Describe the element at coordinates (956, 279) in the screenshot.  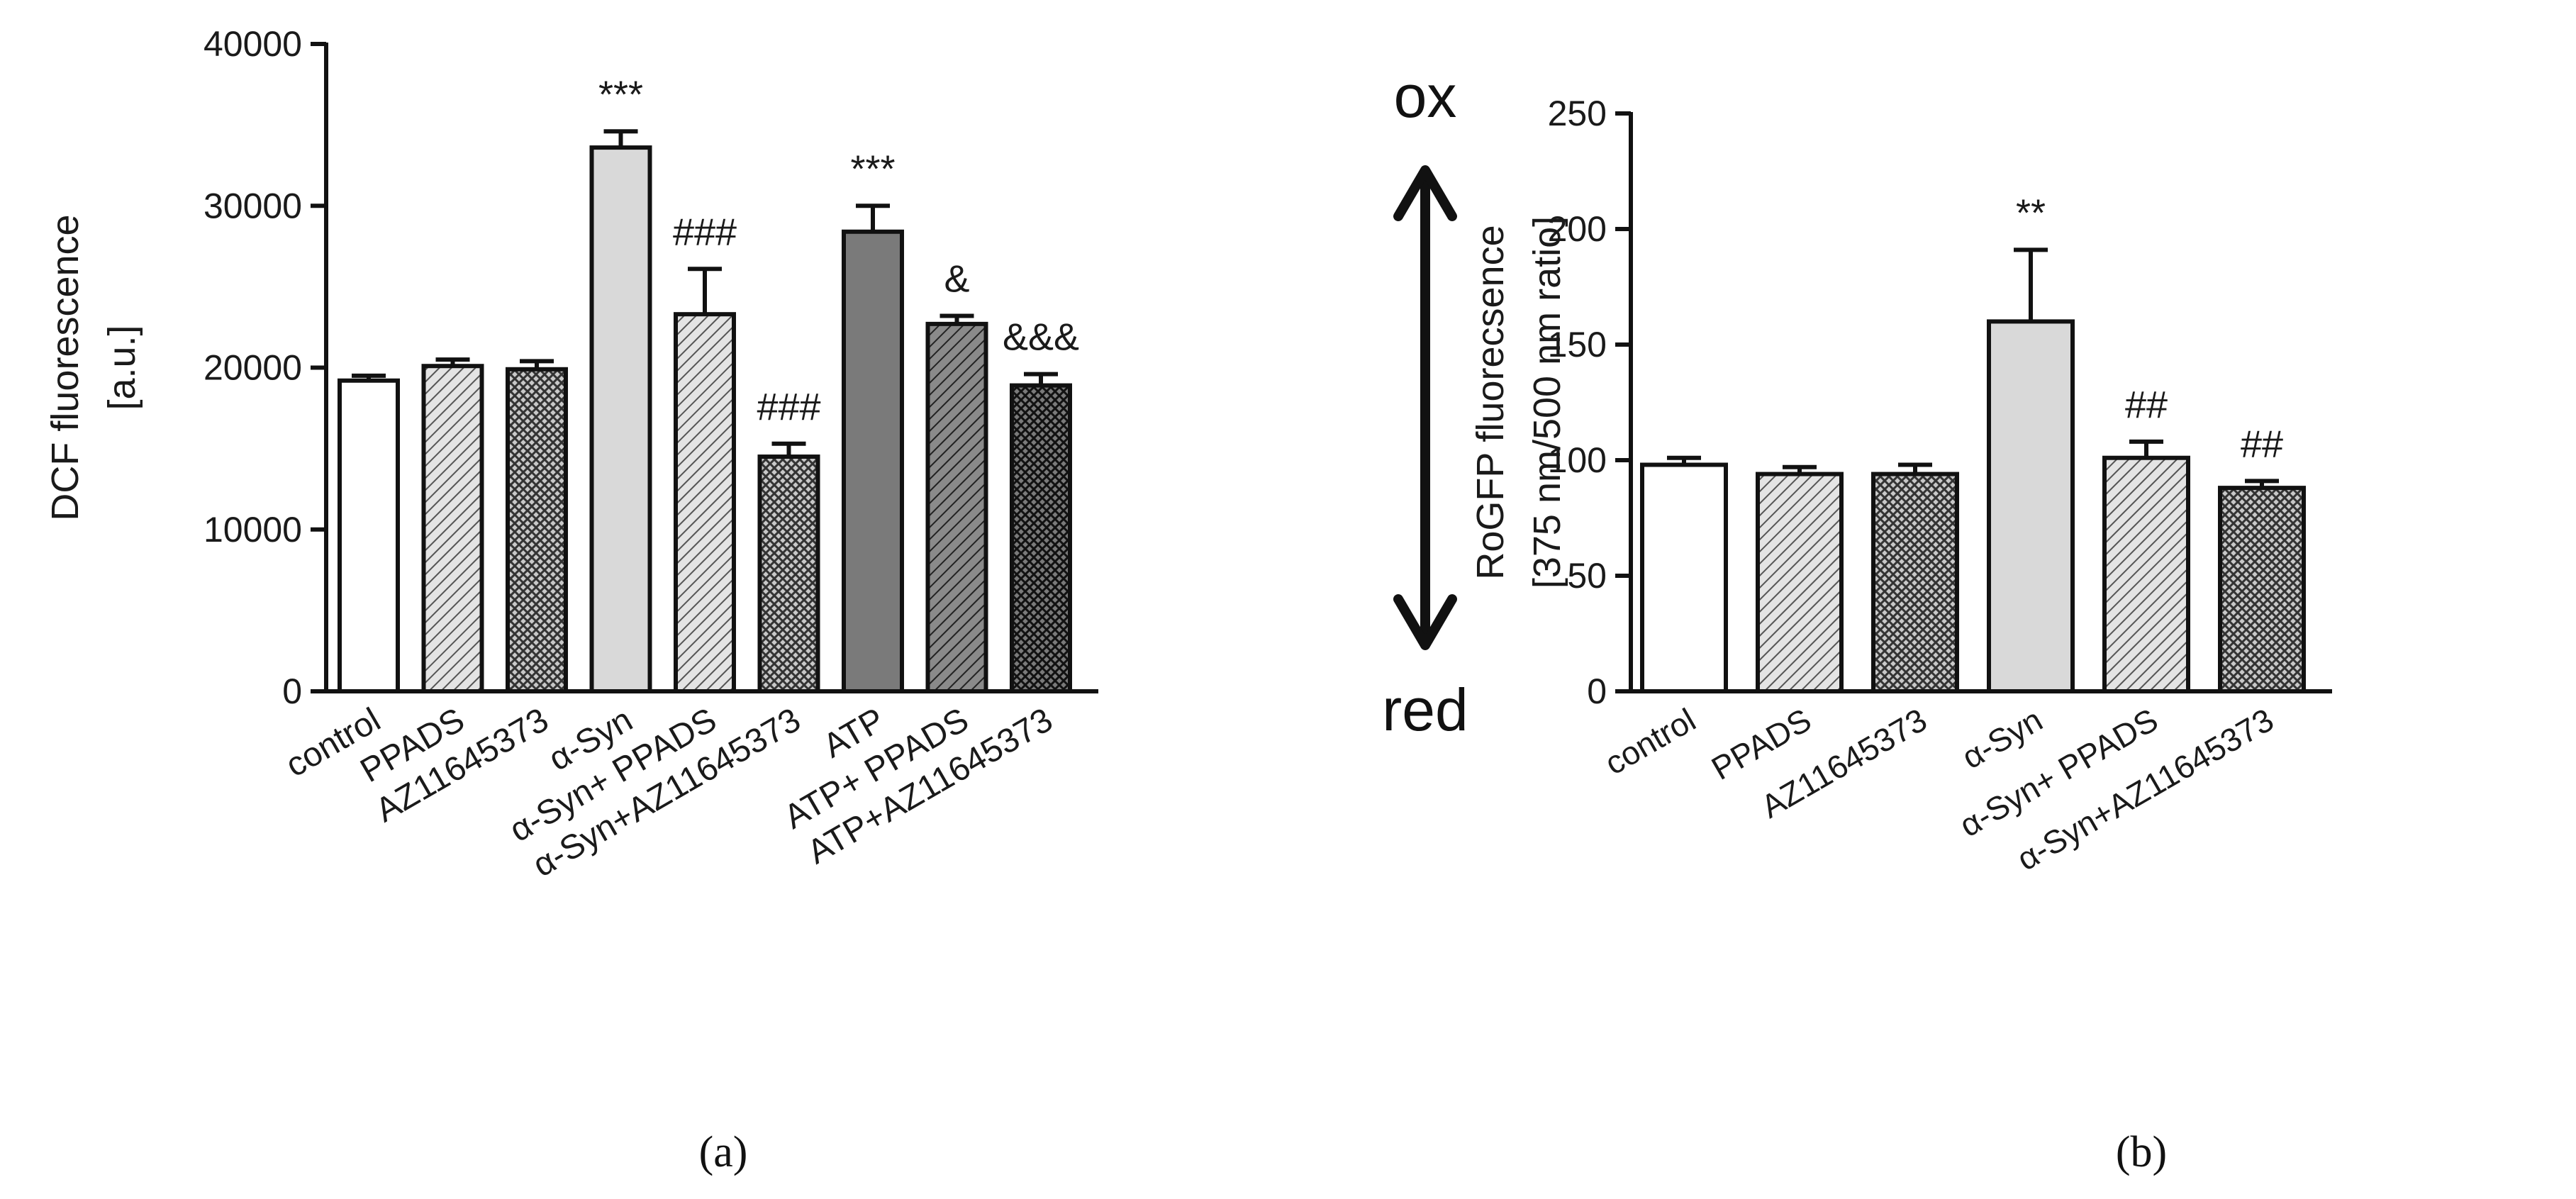
I see `significance-annotation: &` at that location.